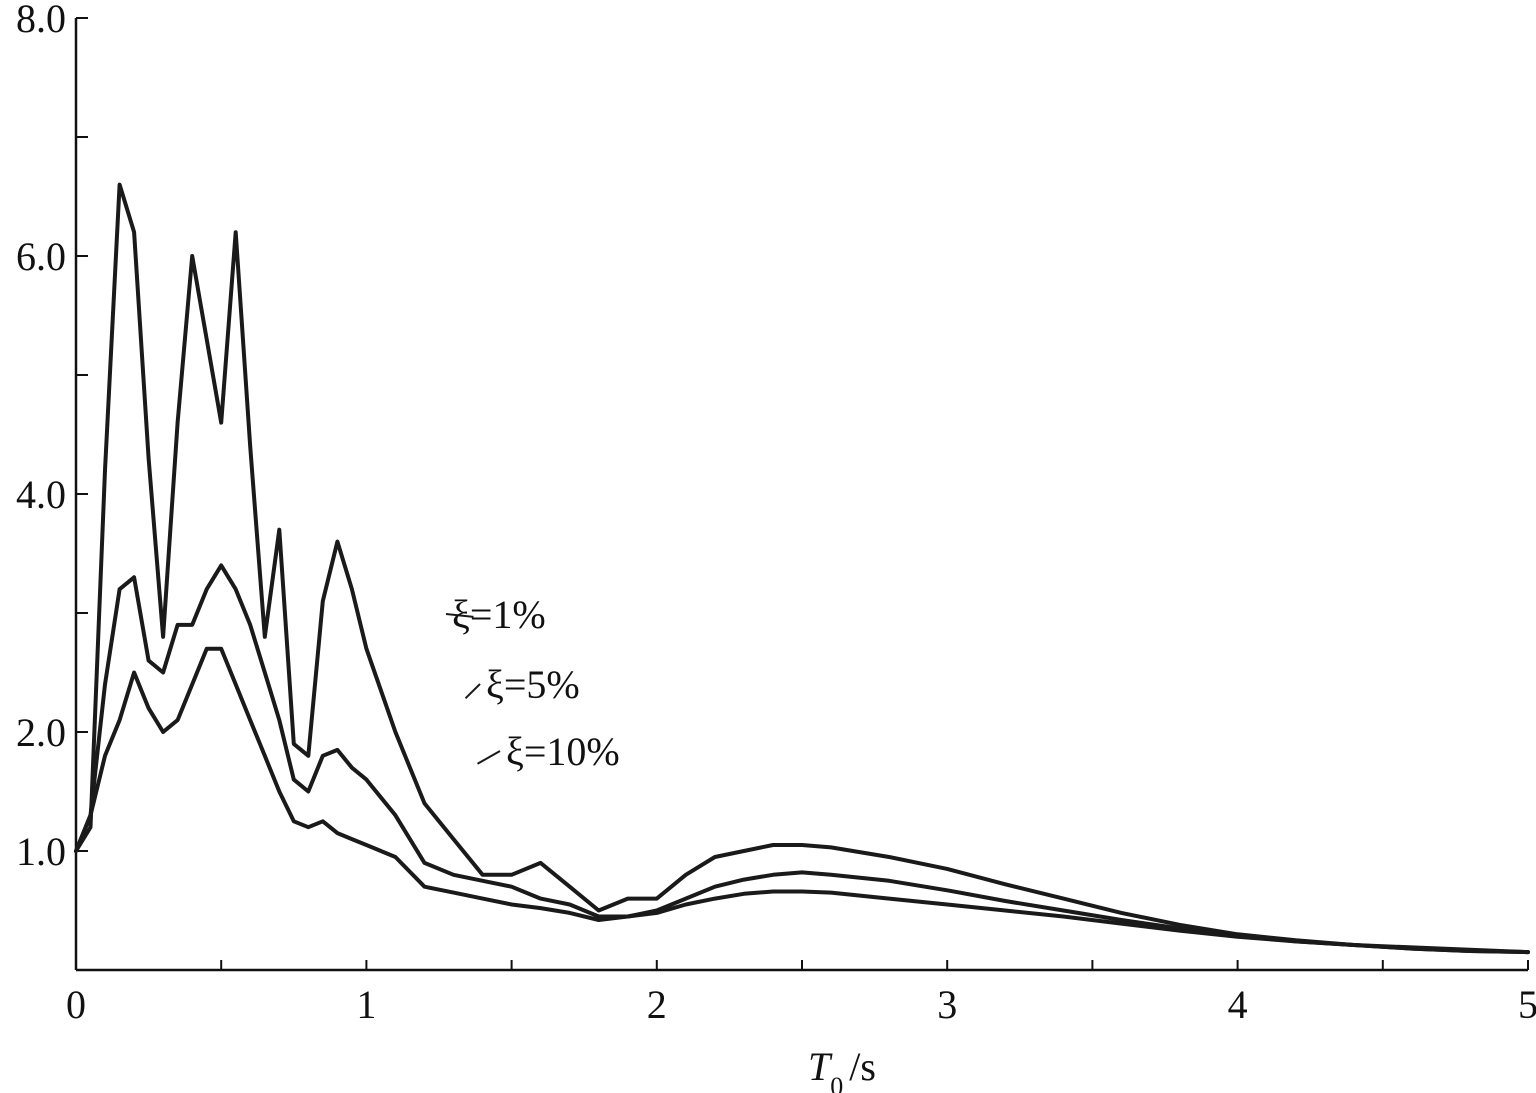 The height and width of the screenshot is (1093, 1536). What do you see at coordinates (41, 851) in the screenshot?
I see `y-tick-label: 1.0` at bounding box center [41, 851].